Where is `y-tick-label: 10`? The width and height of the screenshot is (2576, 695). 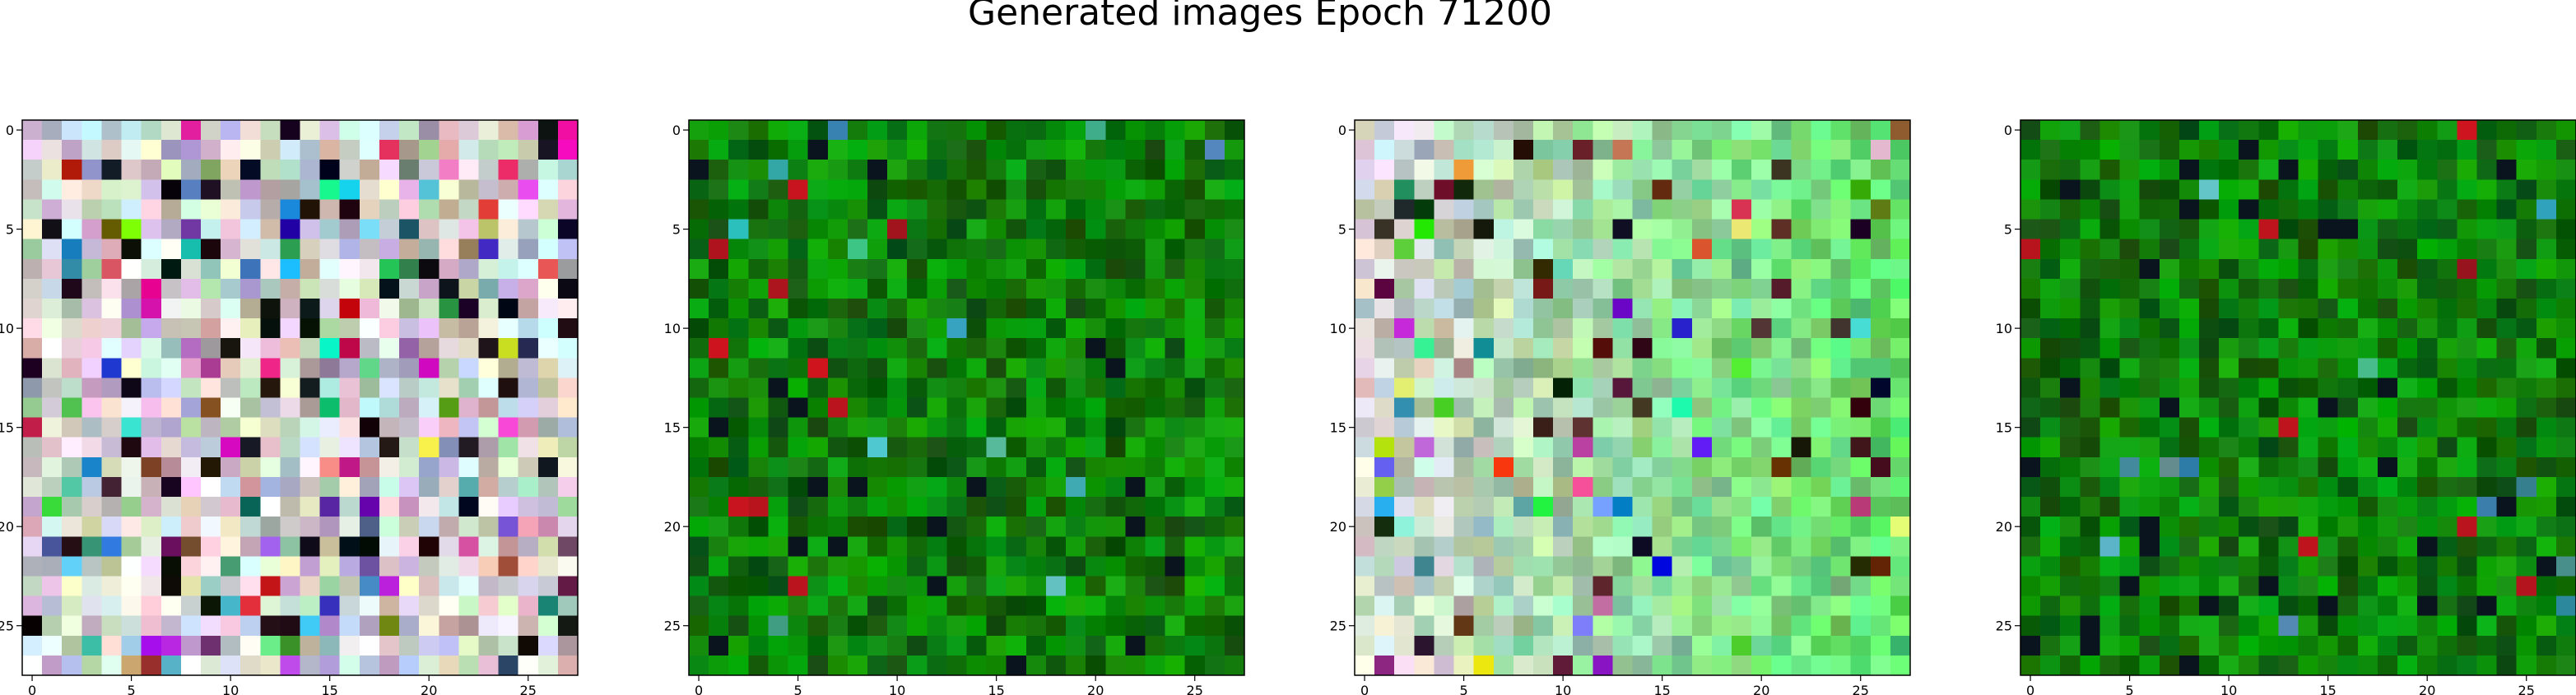
y-tick-label: 10 is located at coordinates (672, 328).